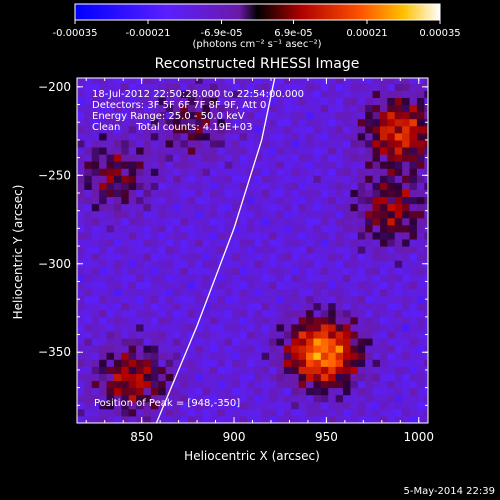 This screenshot has height=500, width=500. Describe the element at coordinates (141, 437) in the screenshot. I see `x-tick-label: 850` at that location.